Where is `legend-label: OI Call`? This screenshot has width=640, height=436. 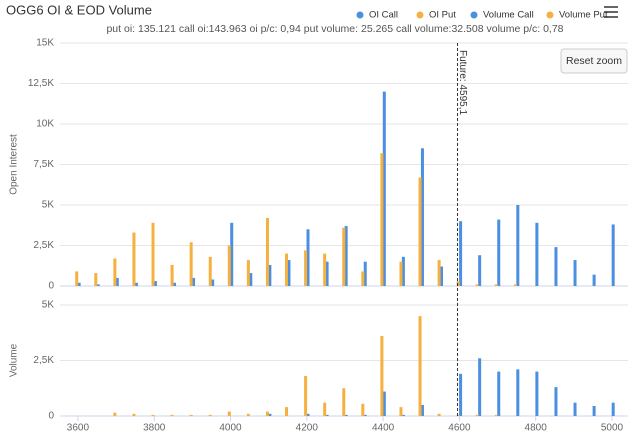
legend-label: OI Call is located at coordinates (383, 15).